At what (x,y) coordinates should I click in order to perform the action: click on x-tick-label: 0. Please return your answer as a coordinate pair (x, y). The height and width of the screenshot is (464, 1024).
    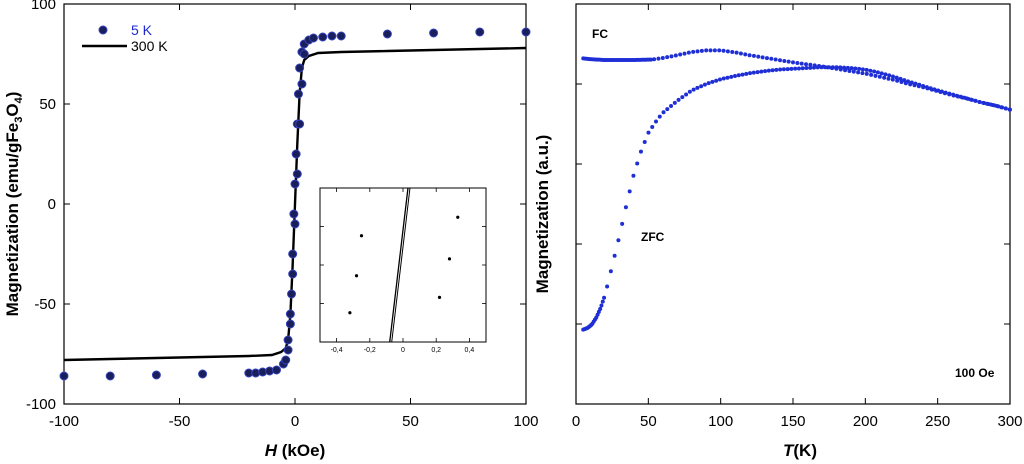
    Looking at the image, I should click on (295, 421).